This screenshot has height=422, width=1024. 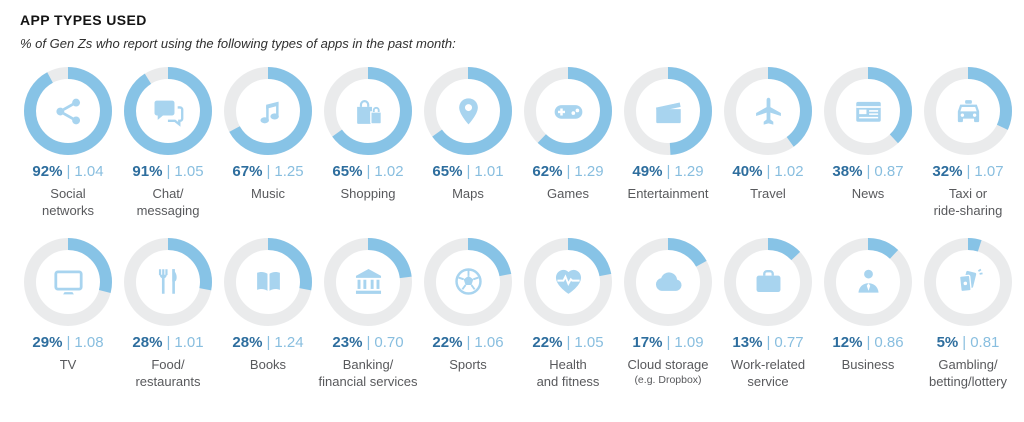 I want to click on fork-knife-icon, so click(x=168, y=282).